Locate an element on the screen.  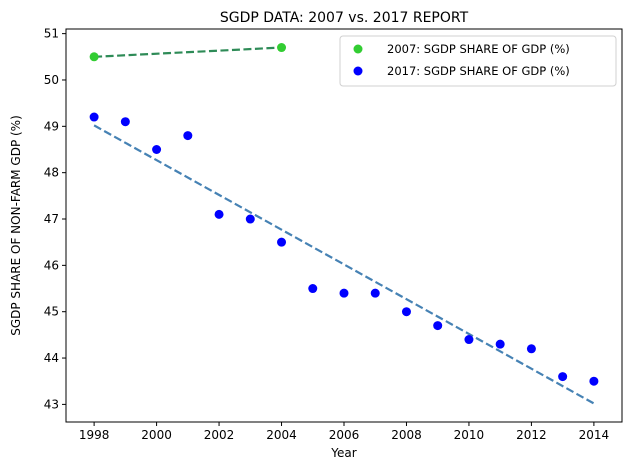
legend-label-2007: 2007: SGDP SHARE OF GDP (%) is located at coordinates (478, 49).